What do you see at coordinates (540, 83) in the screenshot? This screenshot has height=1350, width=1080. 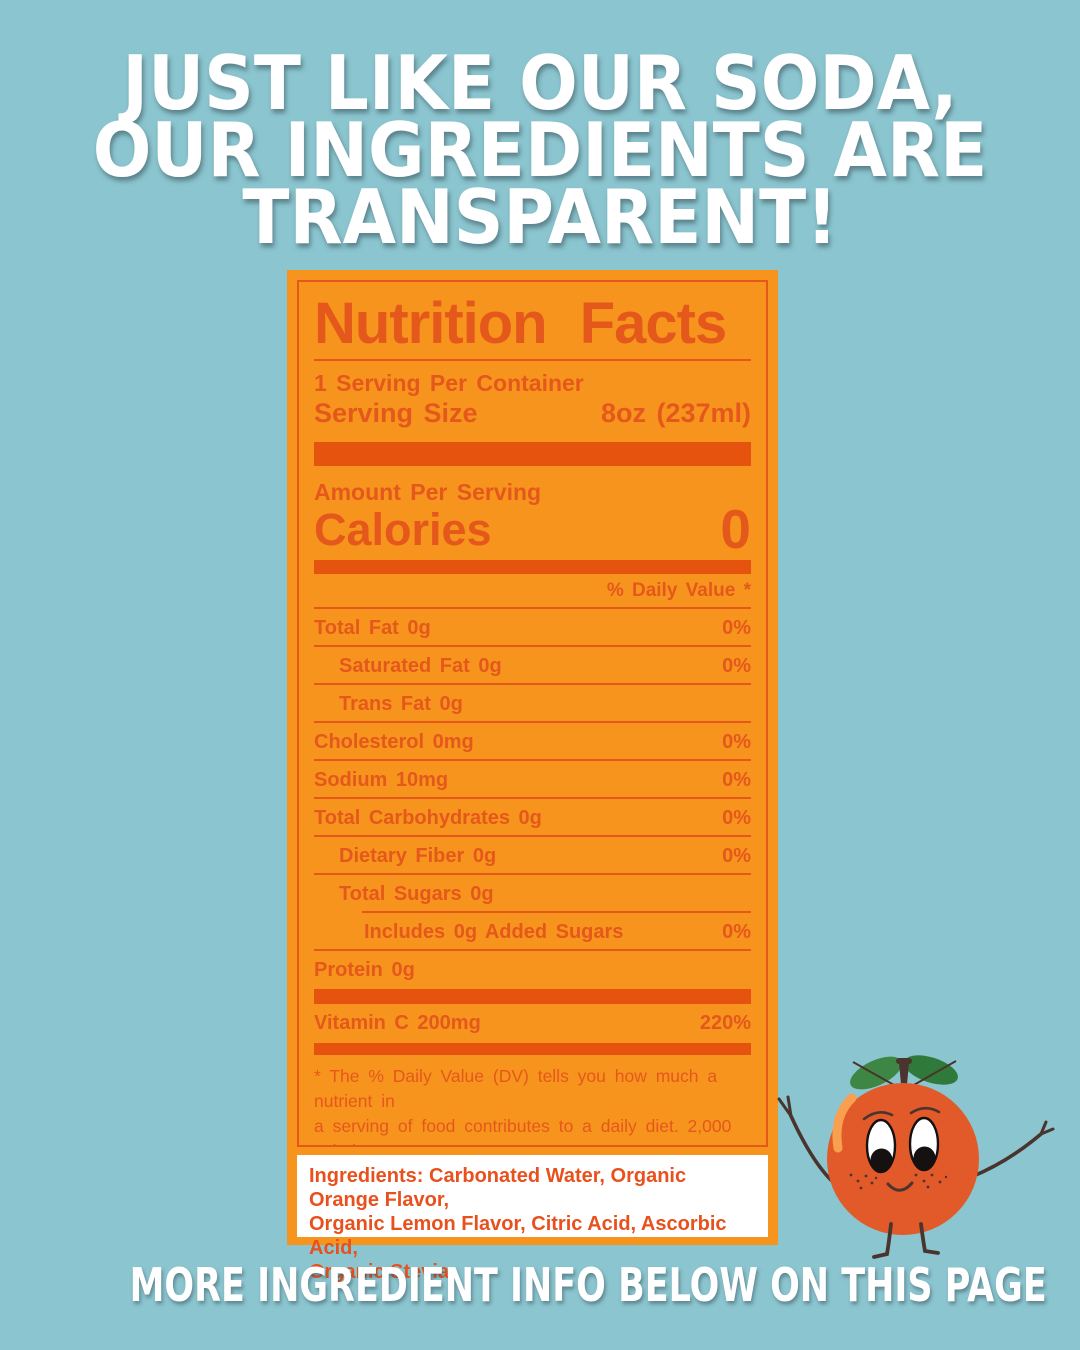 I see `headline-line-1: JUST LIKE OUR SODA,` at bounding box center [540, 83].